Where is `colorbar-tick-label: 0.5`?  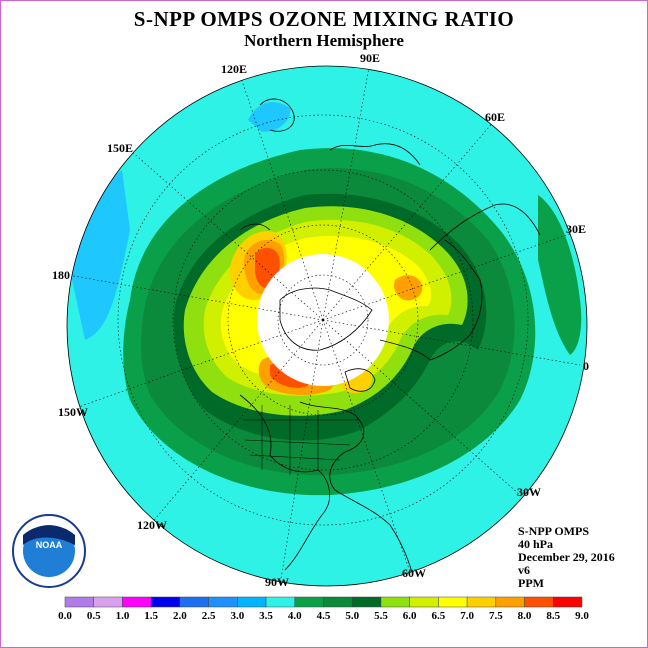 colorbar-tick-label: 0.5 is located at coordinates (94, 616).